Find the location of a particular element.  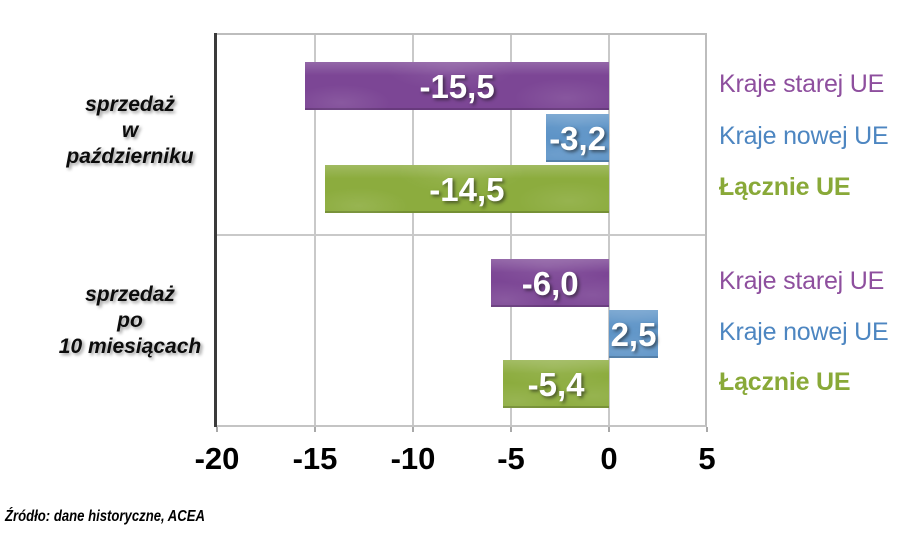

legend-label-old-eu-october: Kraje starej UE is located at coordinates (802, 83).